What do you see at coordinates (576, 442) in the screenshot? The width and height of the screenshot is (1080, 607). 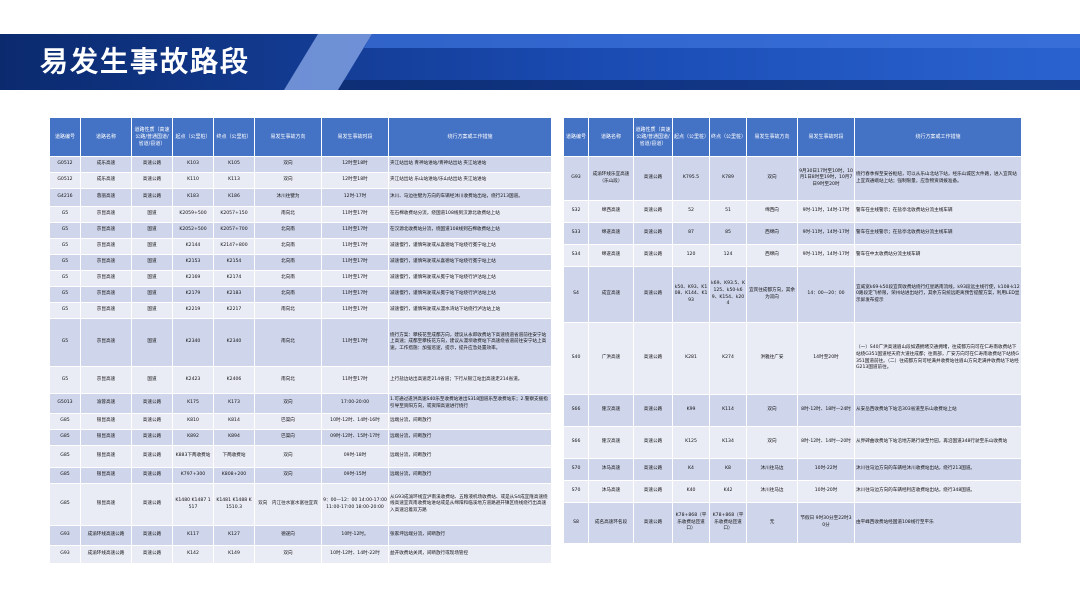 I see `table-cell: S66` at bounding box center [576, 442].